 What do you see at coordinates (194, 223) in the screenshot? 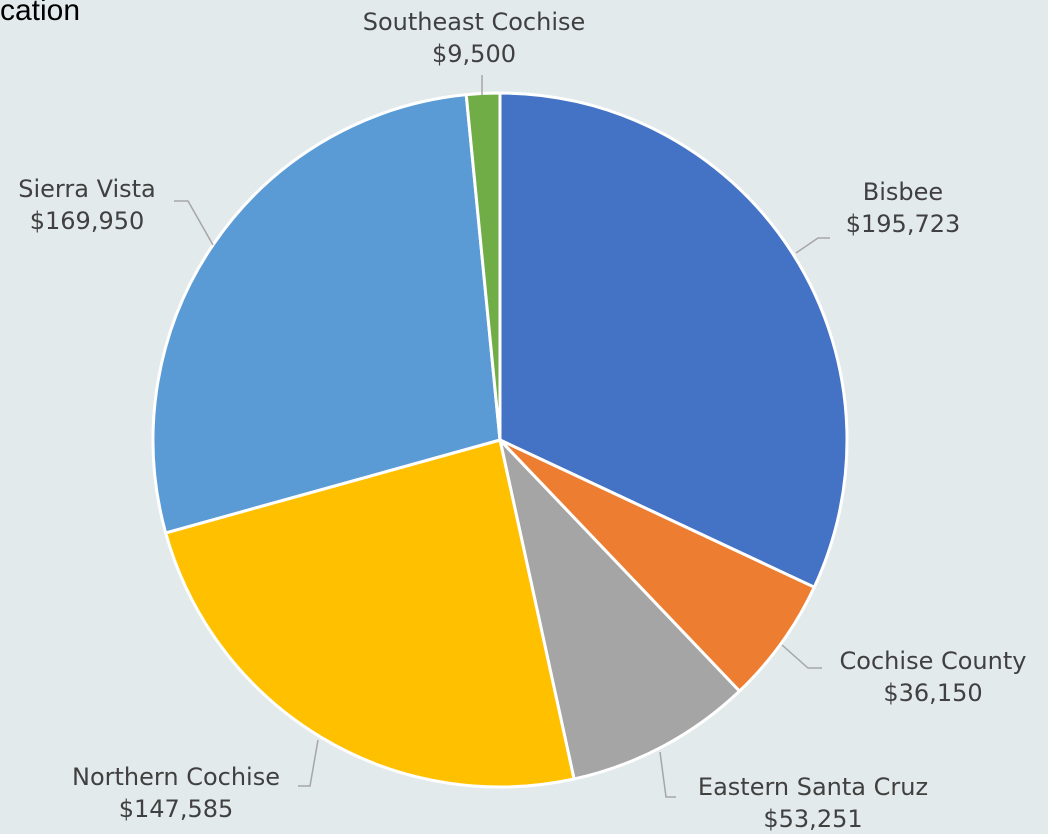
I see `leader-line-sierra-vista` at bounding box center [194, 223].